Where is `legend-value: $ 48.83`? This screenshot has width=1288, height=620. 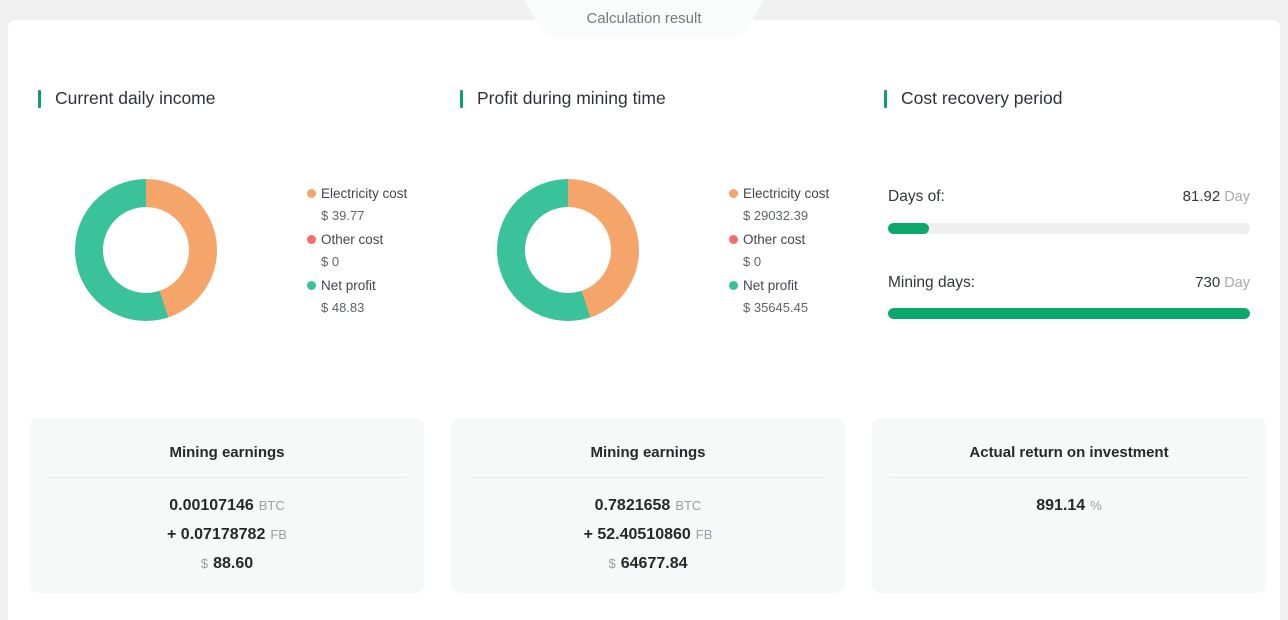
legend-value: $ 48.83 is located at coordinates (343, 307).